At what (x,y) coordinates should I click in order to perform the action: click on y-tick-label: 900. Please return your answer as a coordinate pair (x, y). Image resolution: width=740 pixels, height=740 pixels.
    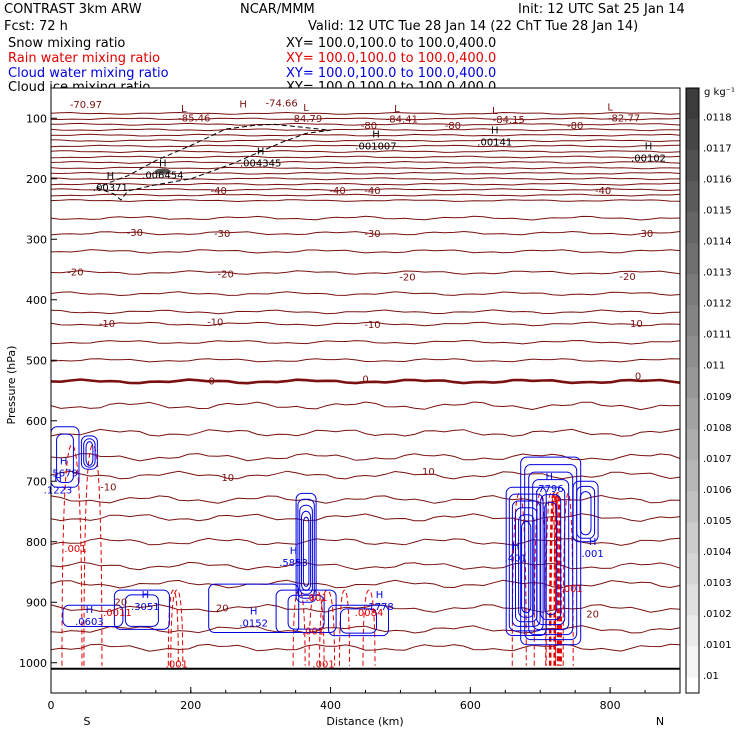
    Looking at the image, I should click on (36, 602).